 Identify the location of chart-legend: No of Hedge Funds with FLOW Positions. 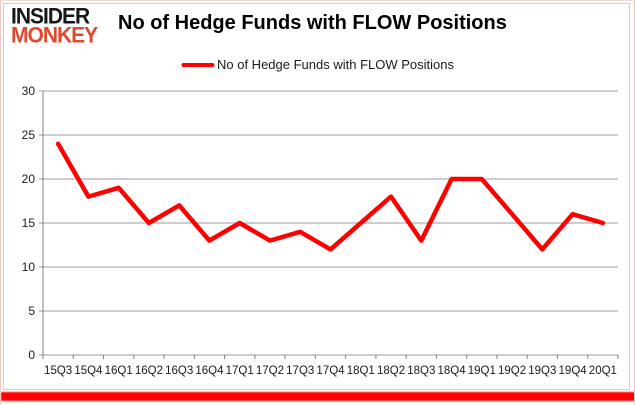
(317, 64).